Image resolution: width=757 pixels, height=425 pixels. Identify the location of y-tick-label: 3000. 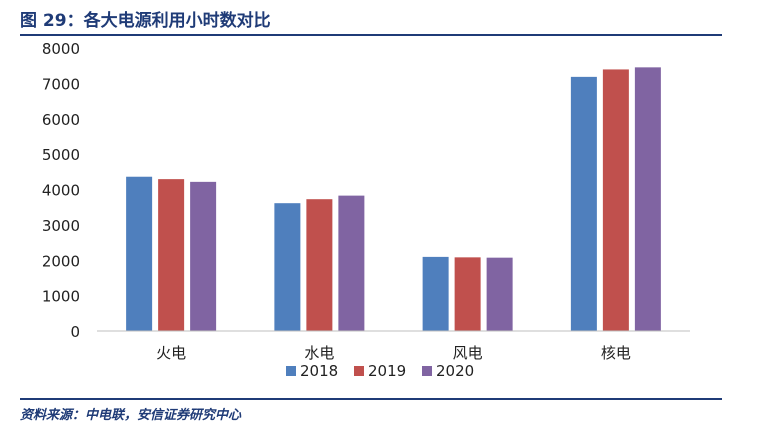
(61, 226).